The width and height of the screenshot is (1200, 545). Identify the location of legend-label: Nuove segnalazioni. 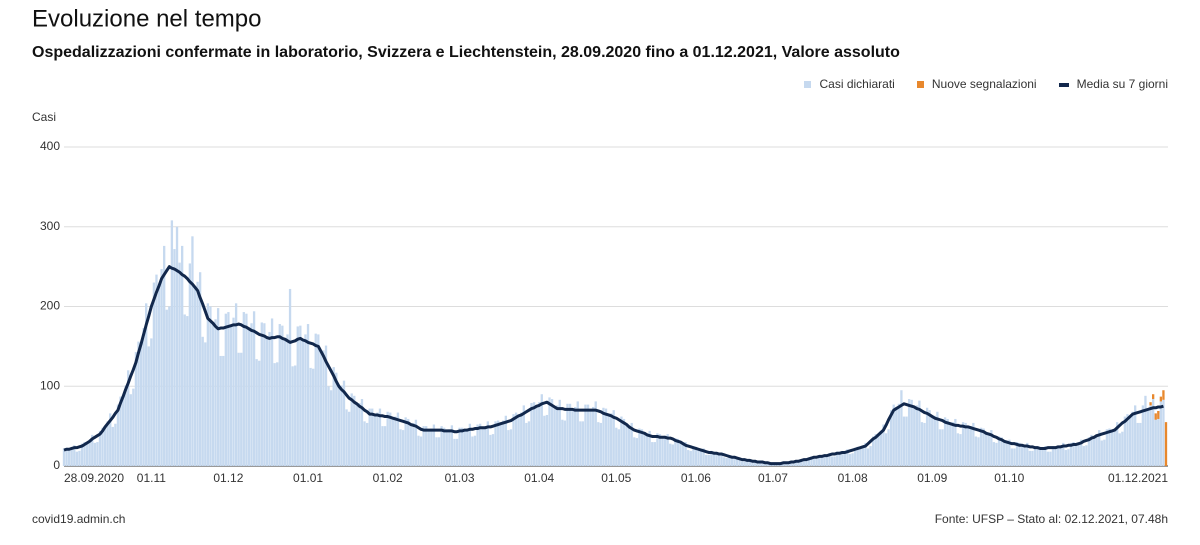
(984, 84).